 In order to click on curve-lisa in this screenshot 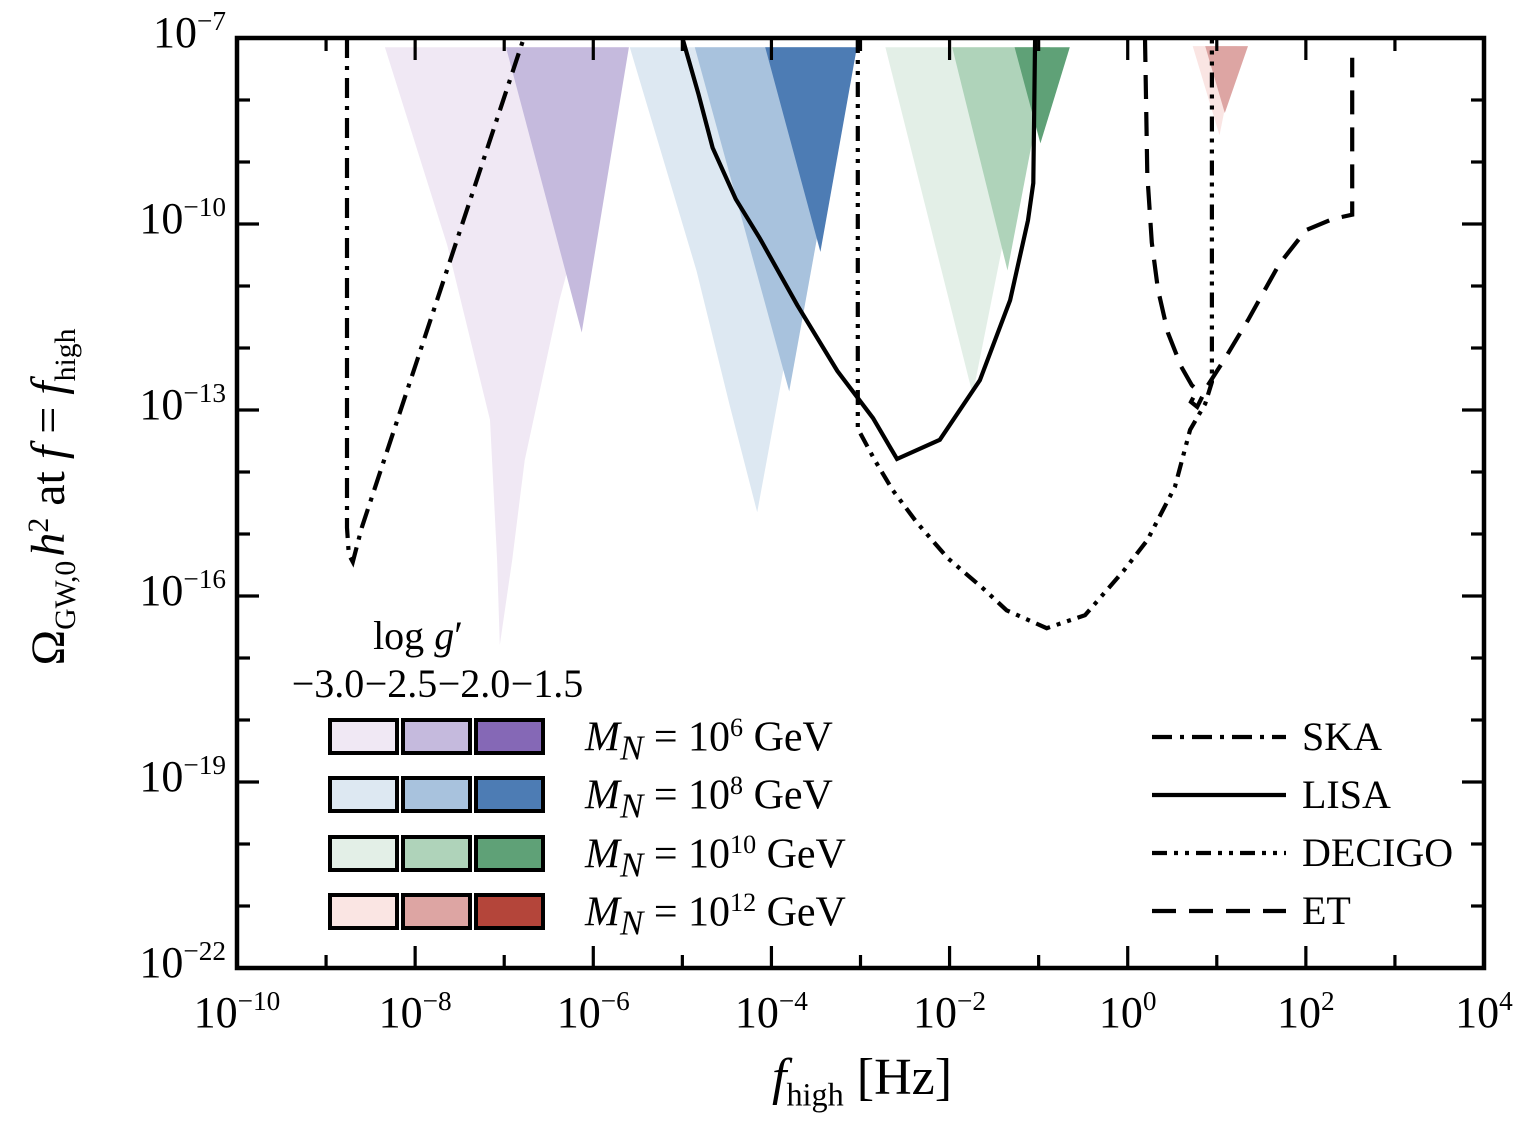, I will do `click(859, 249)`.